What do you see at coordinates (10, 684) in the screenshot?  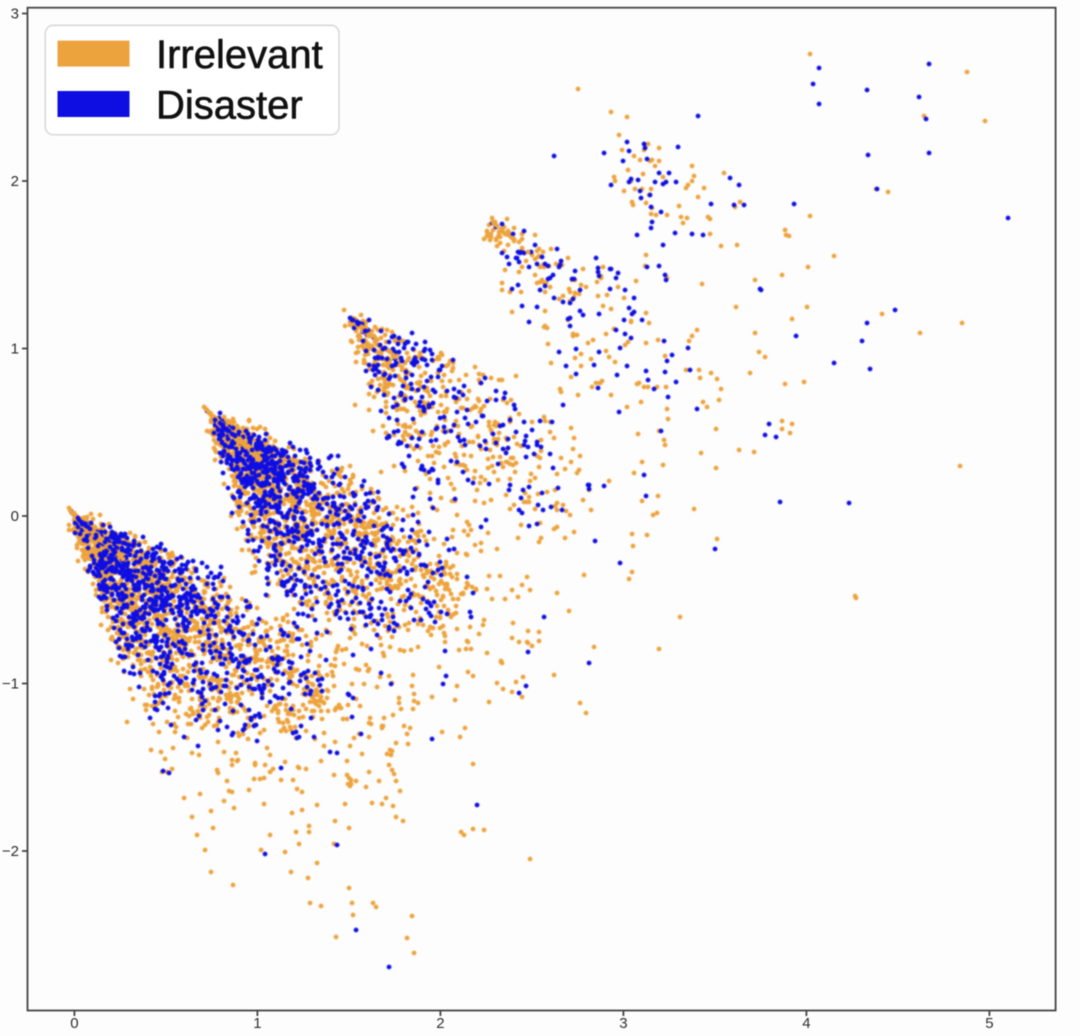 I see `svg-text: −1` at bounding box center [10, 684].